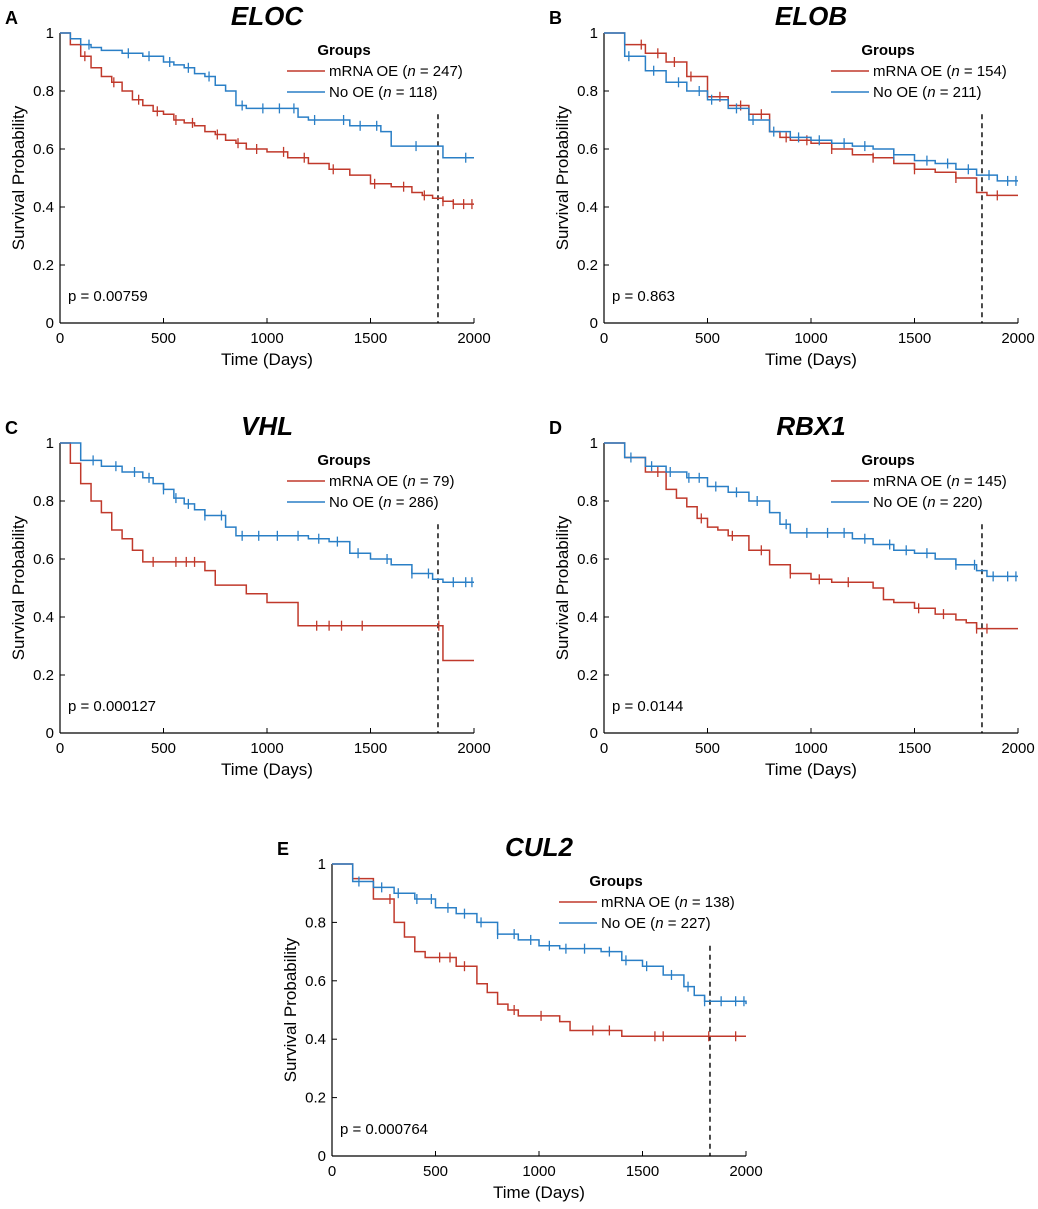 The height and width of the screenshot is (1209, 1038). Describe the element at coordinates (267, 16) in the screenshot. I see `panel-title: ELOC` at that location.